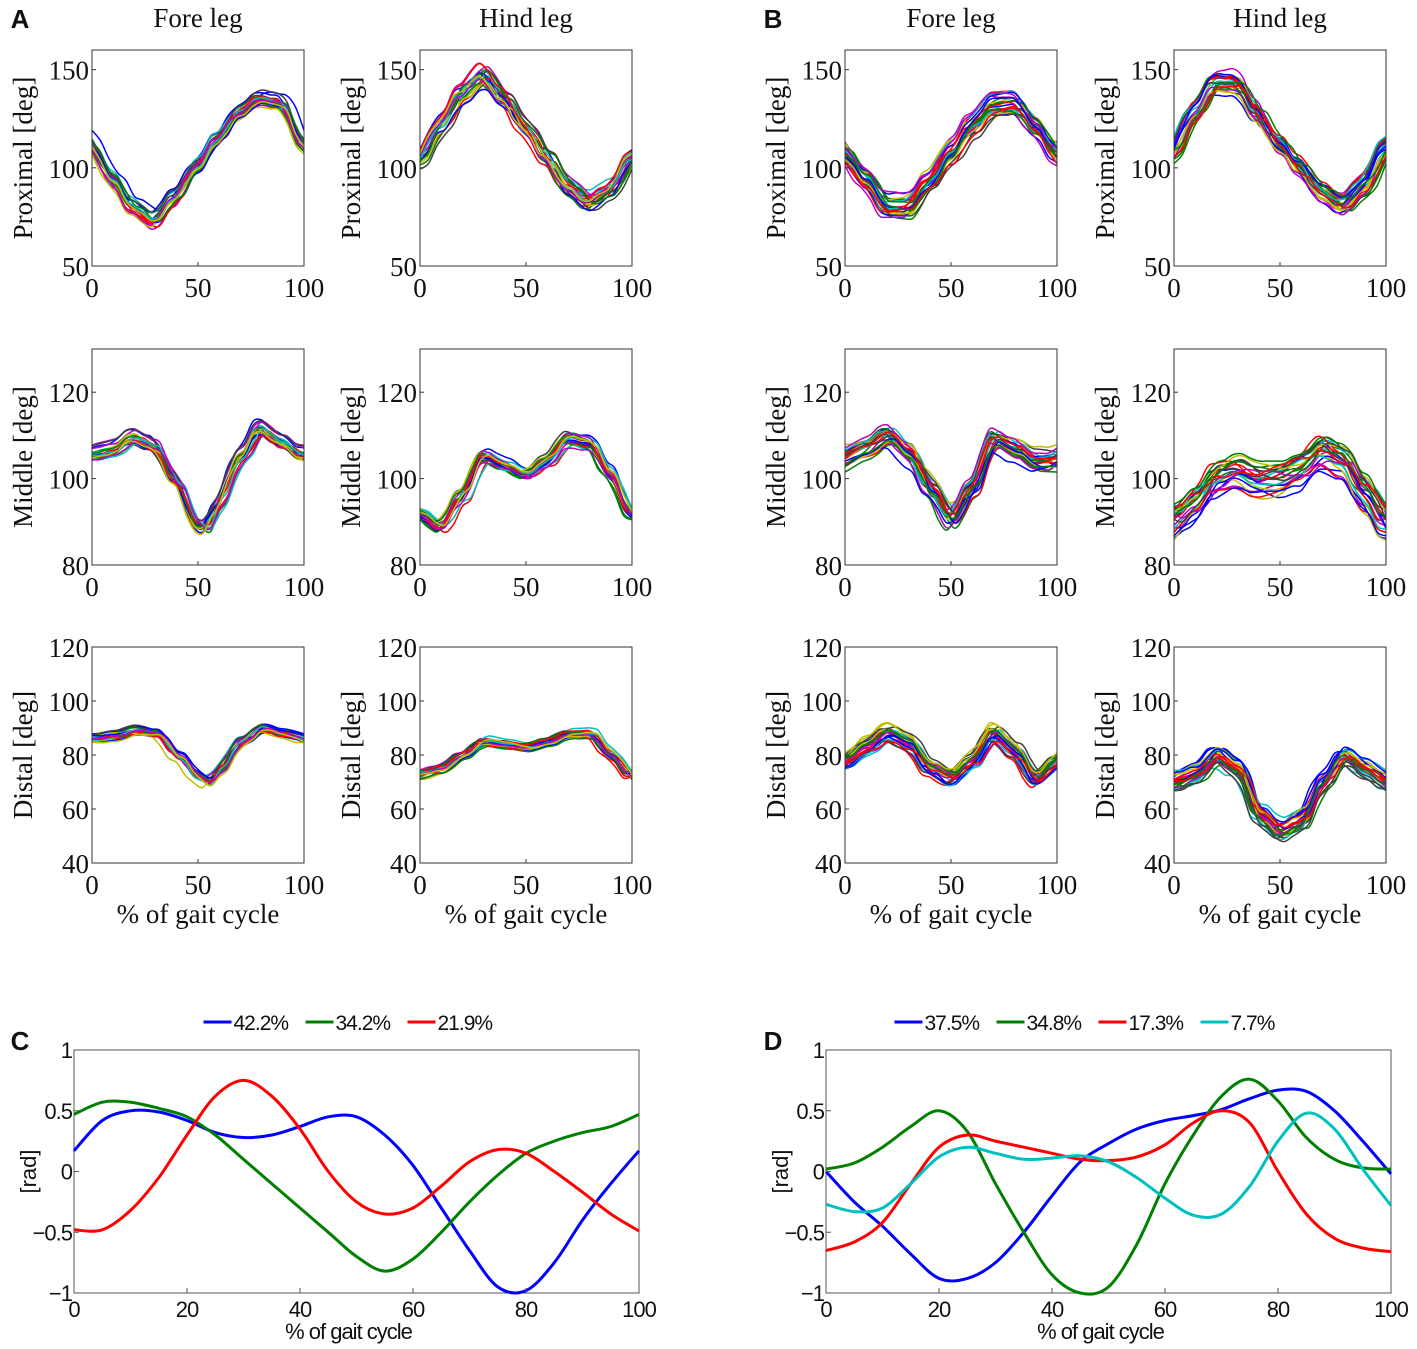  Describe the element at coordinates (1165, 1309) in the screenshot. I see `x-tick-label: 60` at that location.